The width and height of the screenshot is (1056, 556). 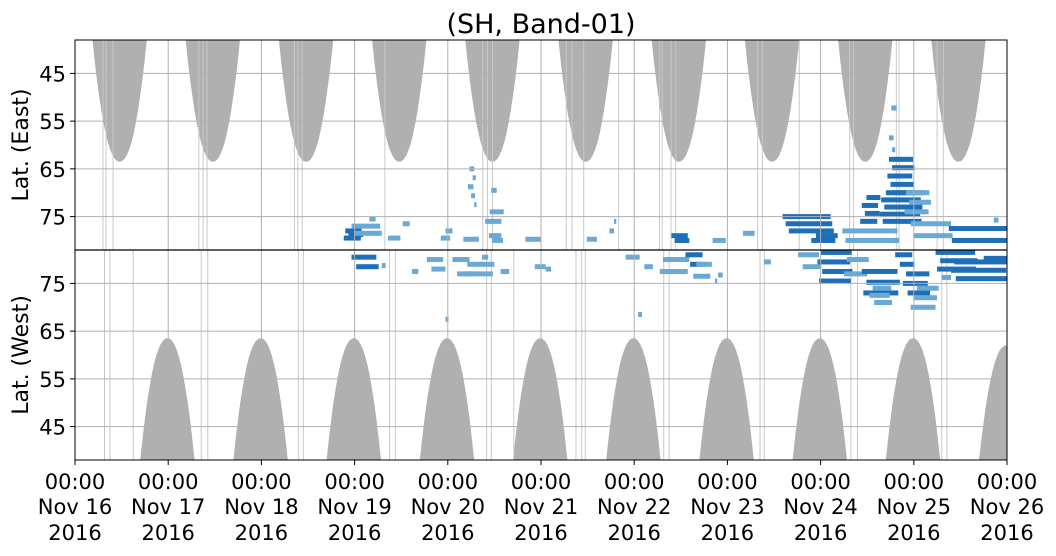 I want to click on xtick-label-date: Nov 22, so click(x=634, y=507).